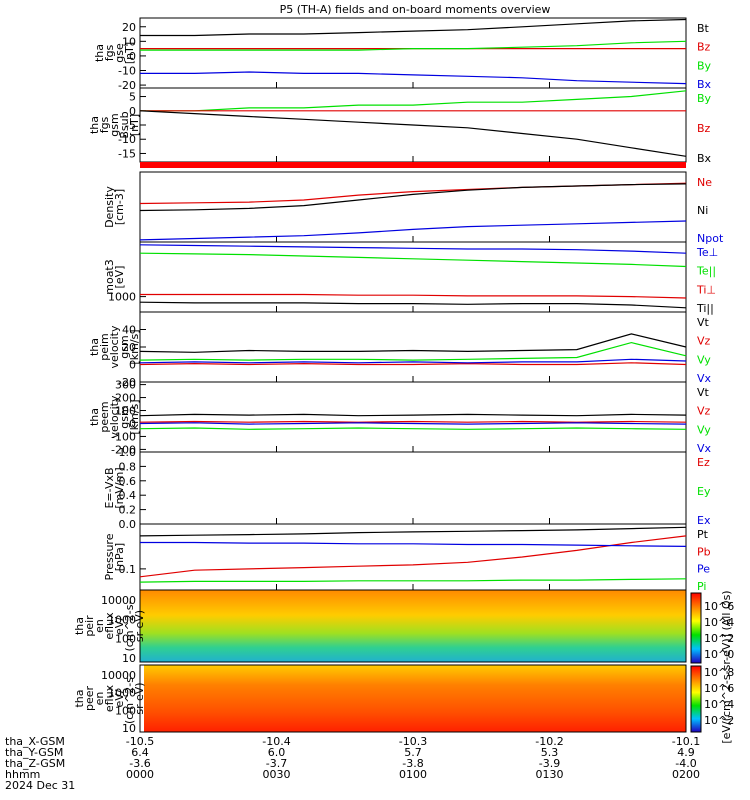 This screenshot has height=800, width=750. What do you see at coordinates (34, 752) in the screenshot?
I see `x-row-label: tha_Y-GSM` at bounding box center [34, 752].